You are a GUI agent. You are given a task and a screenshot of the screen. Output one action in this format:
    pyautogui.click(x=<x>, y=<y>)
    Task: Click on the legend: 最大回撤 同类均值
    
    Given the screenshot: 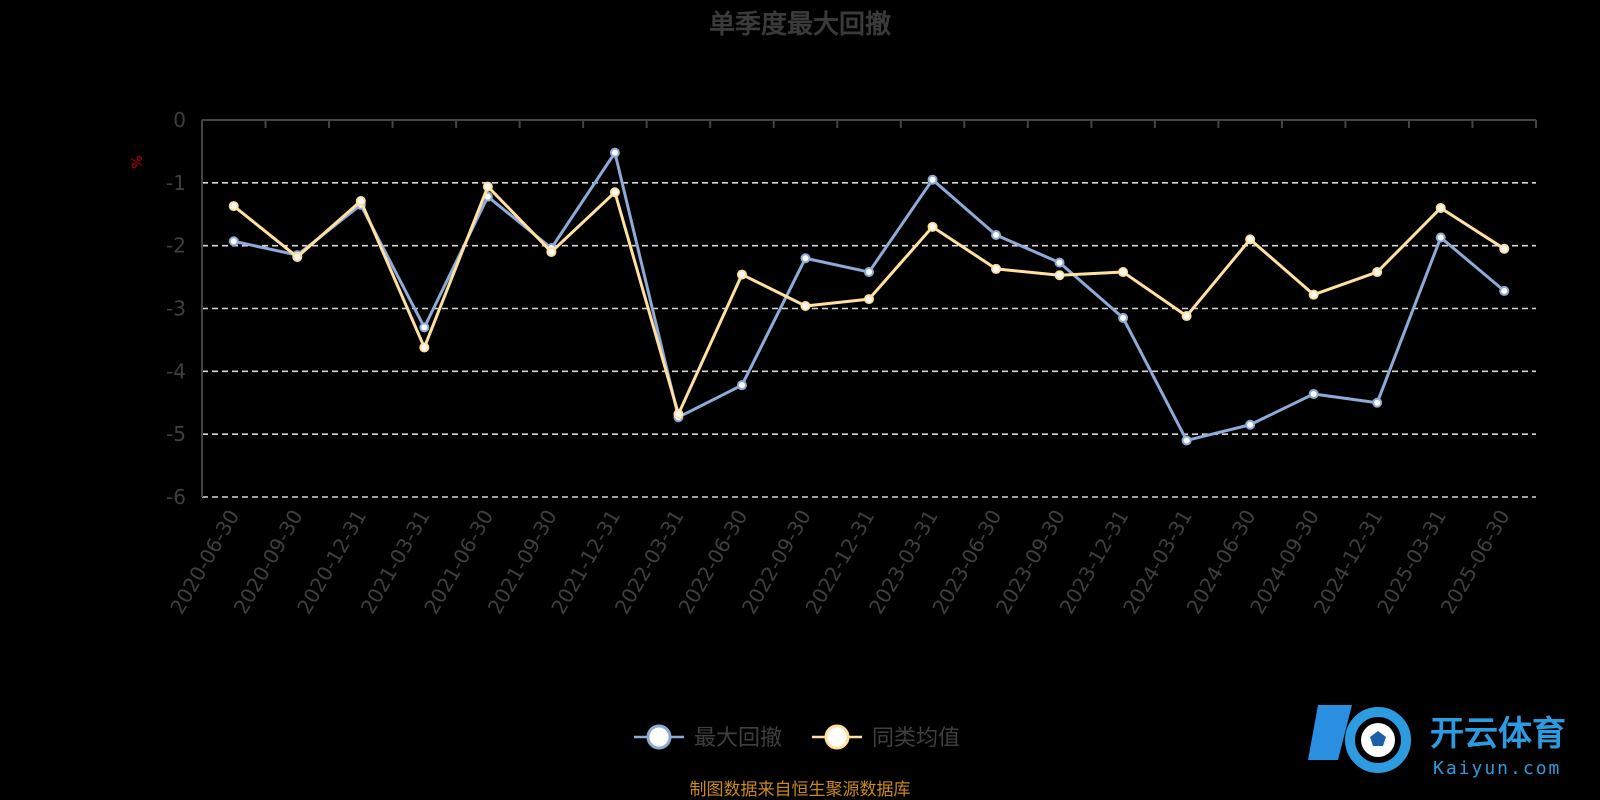 What is the action you would take?
    pyautogui.click(x=797, y=737)
    